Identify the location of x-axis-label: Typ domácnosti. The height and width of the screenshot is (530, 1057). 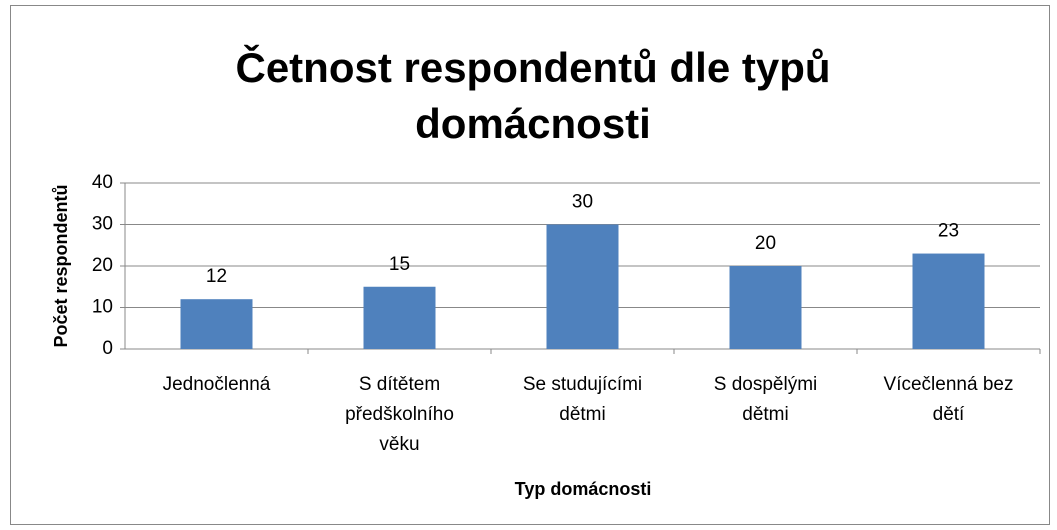
(583, 489).